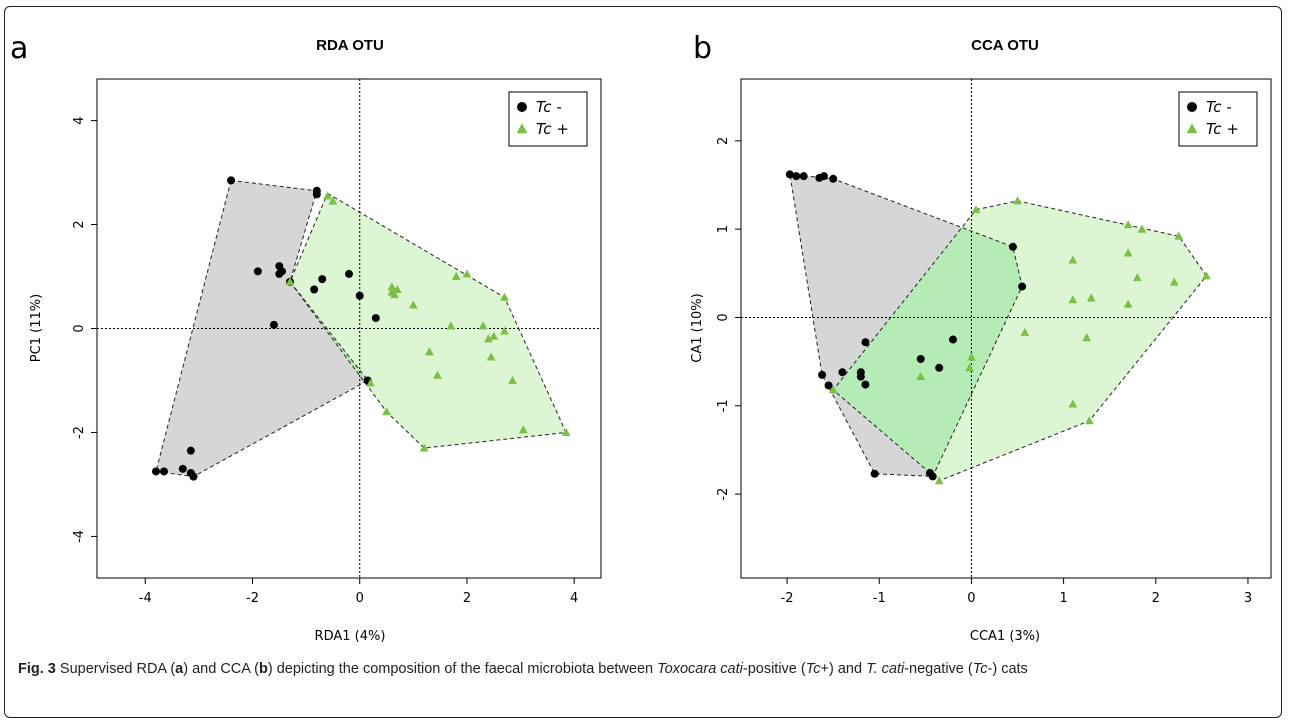 Image resolution: width=1290 pixels, height=724 pixels. I want to click on x-tick-label: -4, so click(145, 598).